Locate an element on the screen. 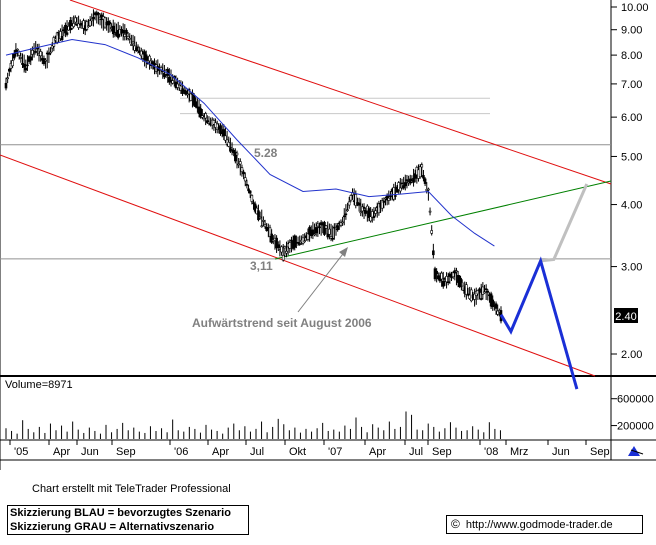 This screenshot has width=656, height=545. scenario-grey-path is located at coordinates (564, 223).